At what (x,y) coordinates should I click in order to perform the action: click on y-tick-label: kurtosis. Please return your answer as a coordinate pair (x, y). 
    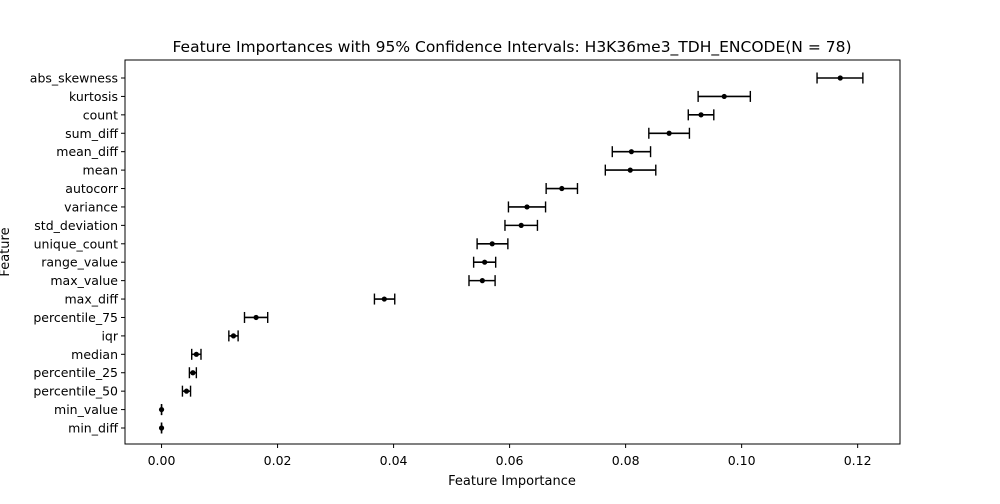
    Looking at the image, I should click on (93, 96).